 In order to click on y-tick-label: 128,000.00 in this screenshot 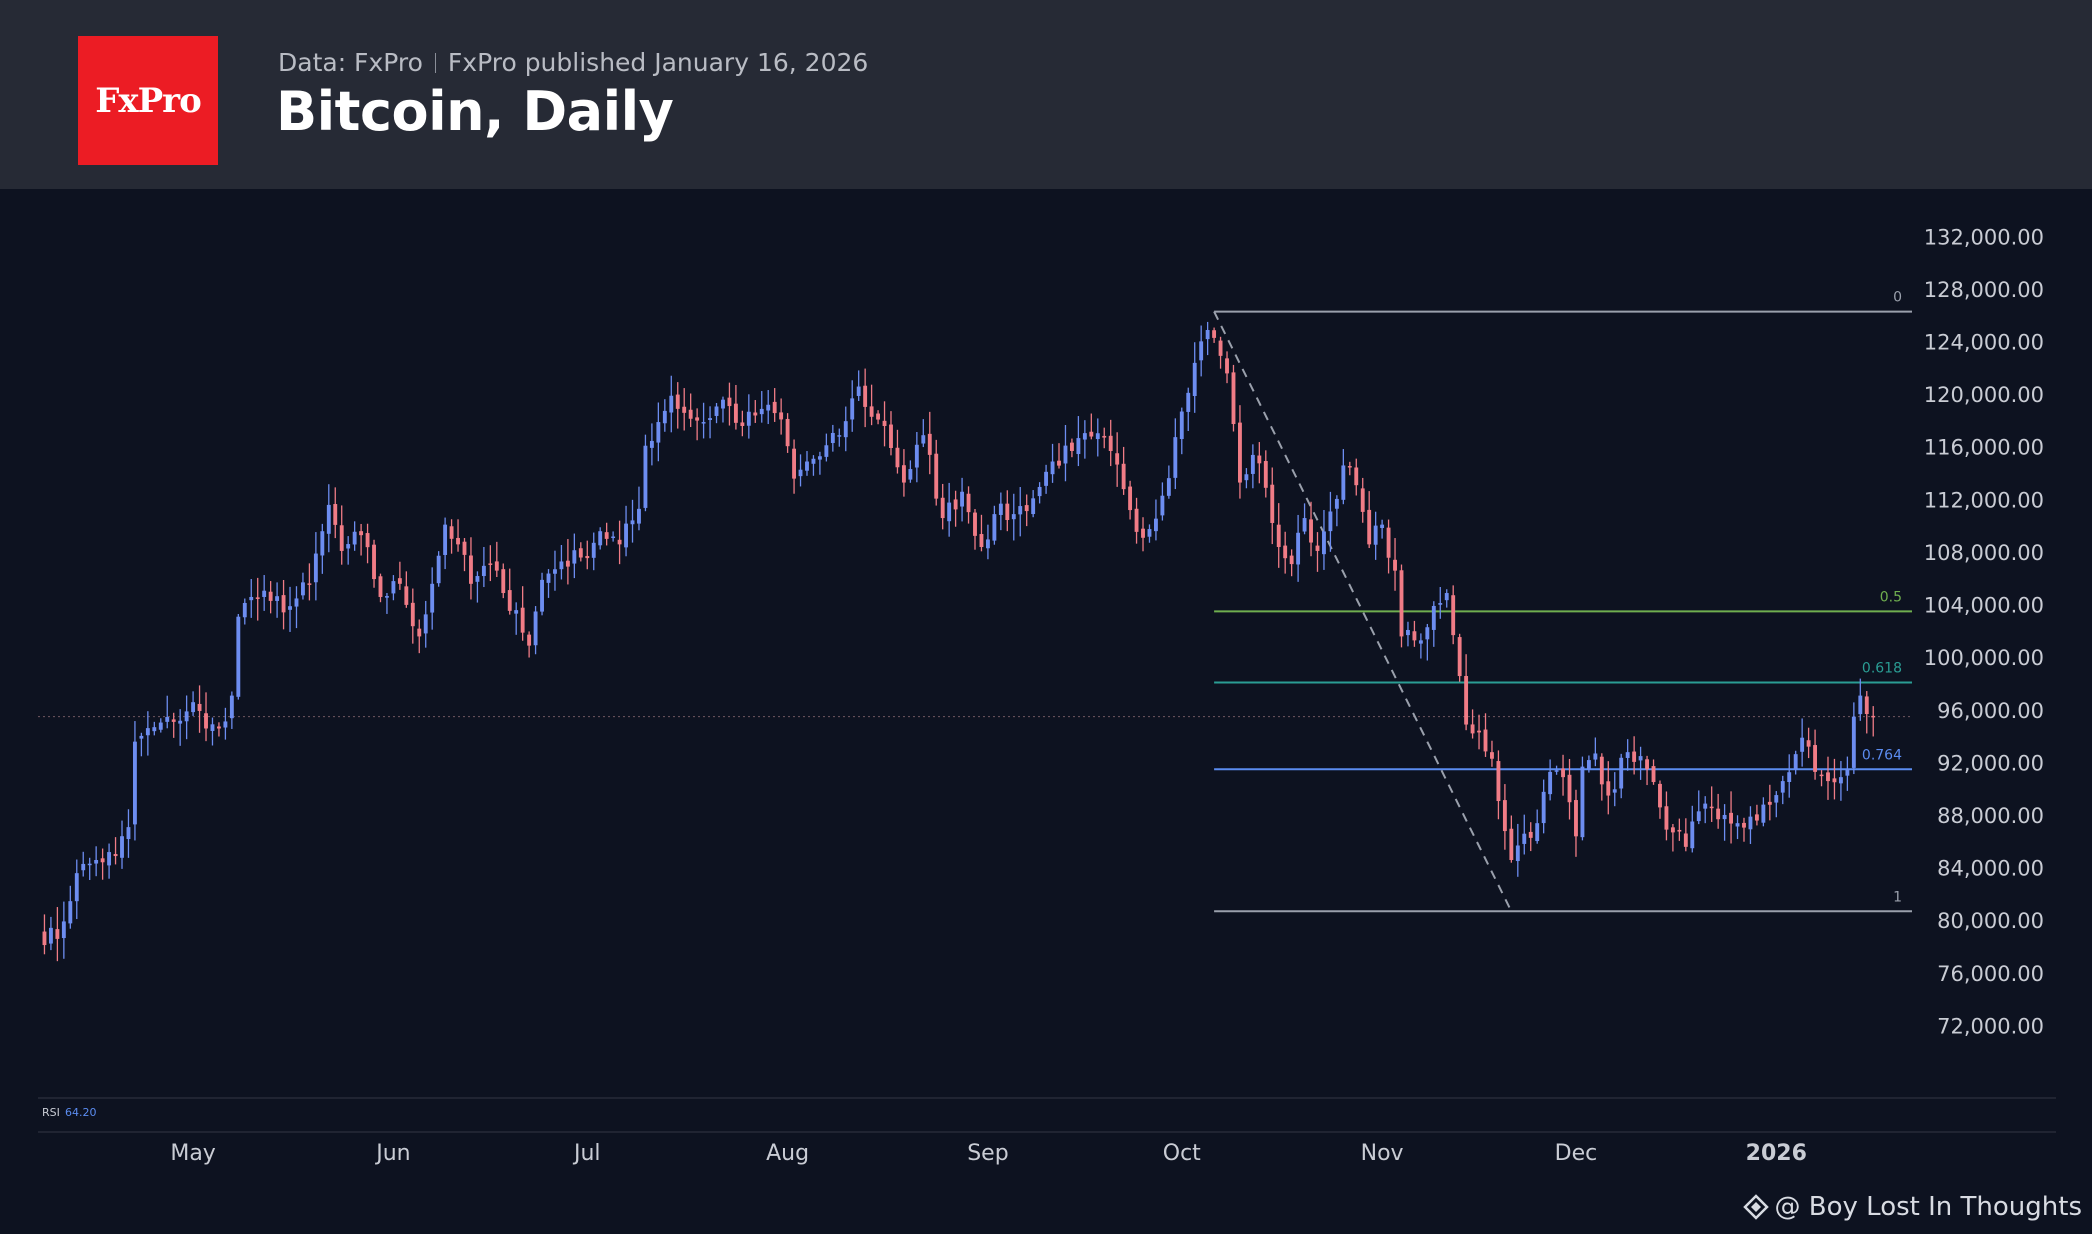, I will do `click(1984, 290)`.